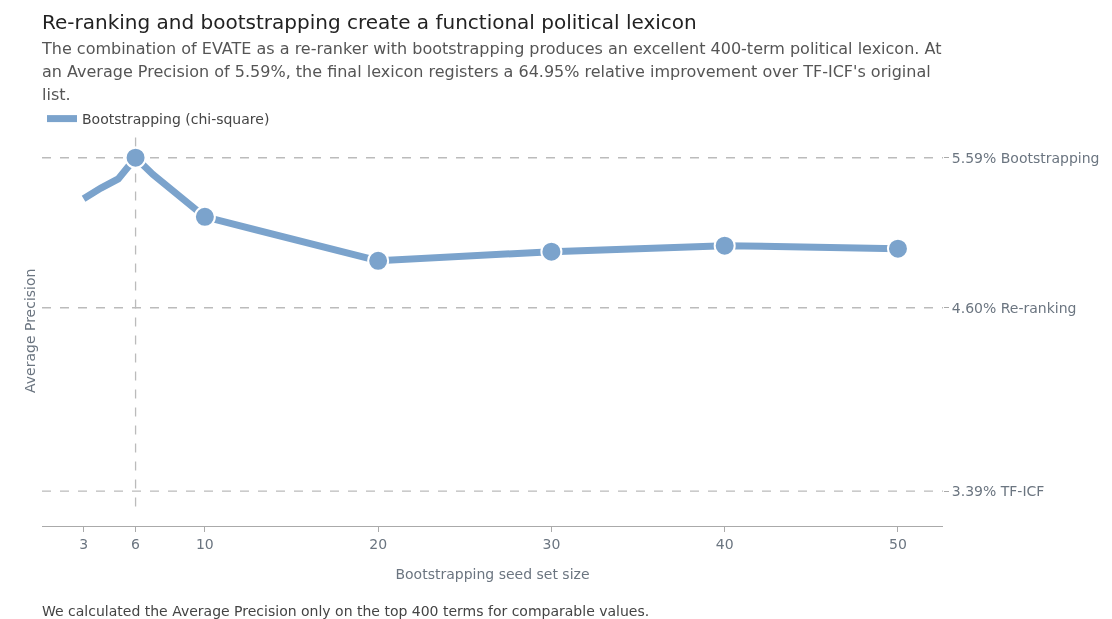  I want to click on x-tick-label: 30, so click(551, 543).